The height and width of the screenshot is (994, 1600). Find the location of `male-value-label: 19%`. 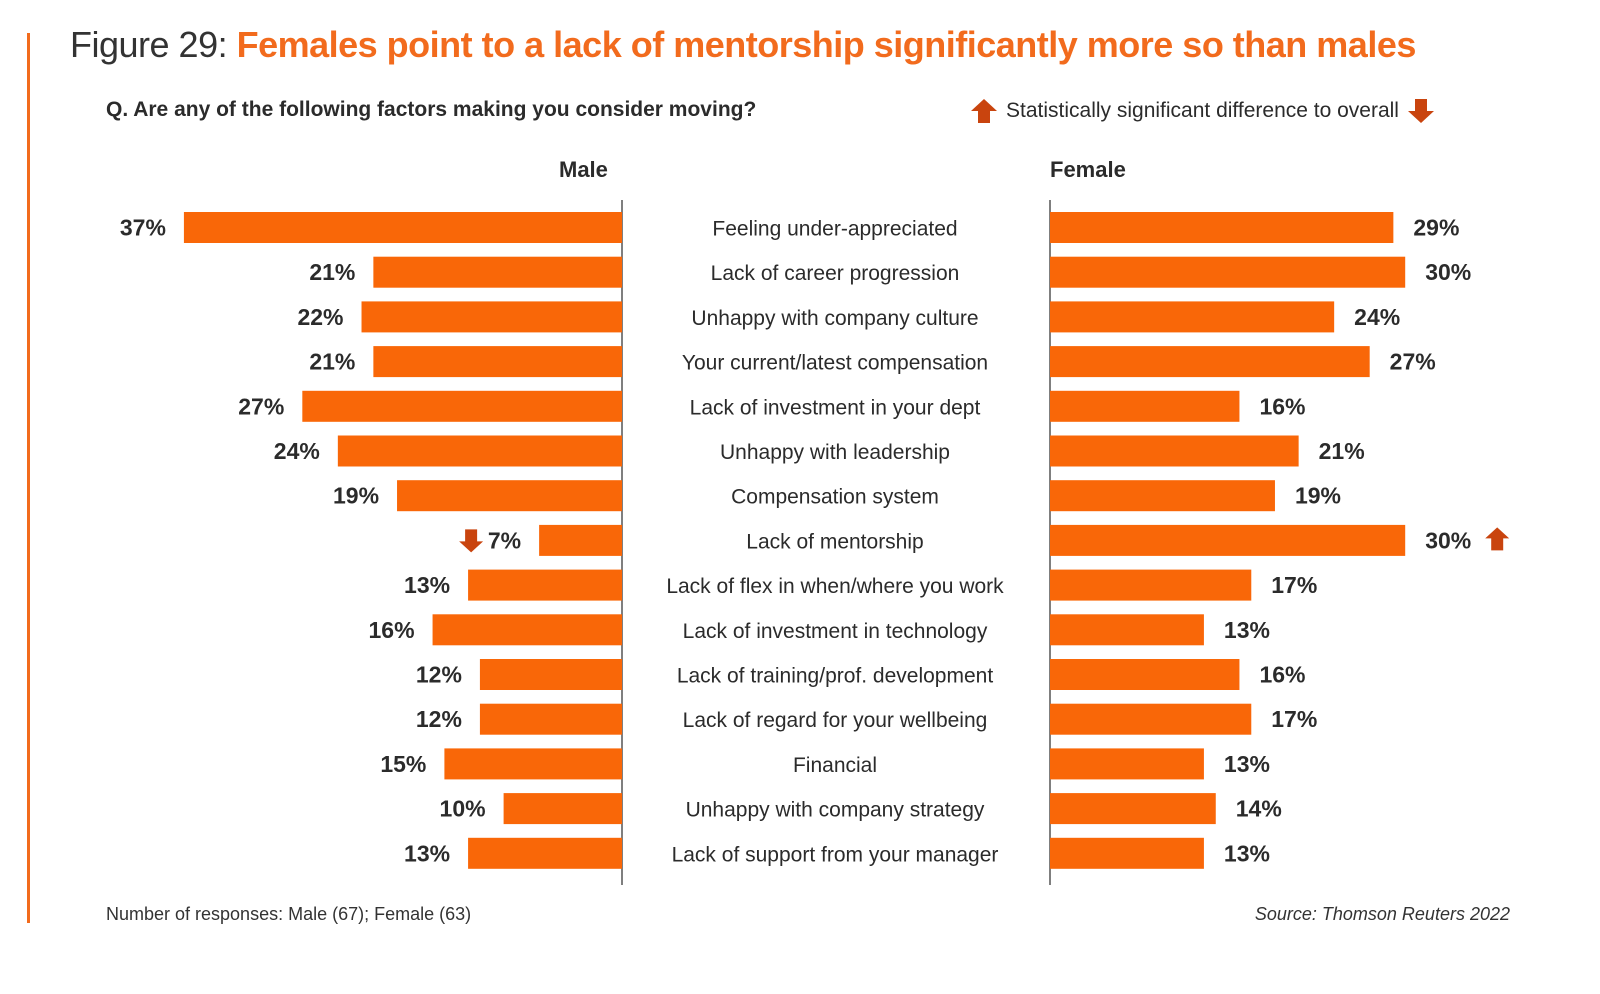

male-value-label: 19% is located at coordinates (356, 496).